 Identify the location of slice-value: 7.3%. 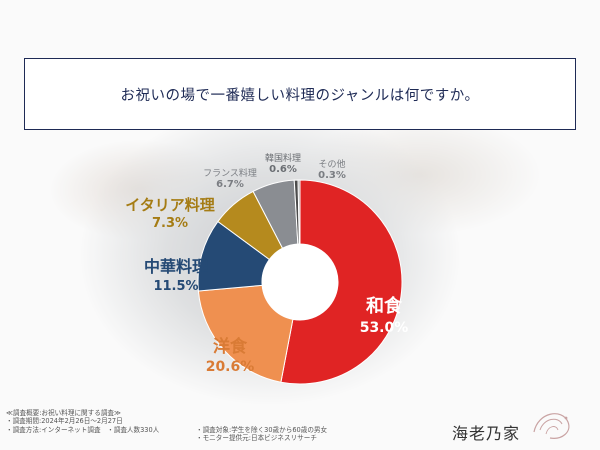
(170, 223).